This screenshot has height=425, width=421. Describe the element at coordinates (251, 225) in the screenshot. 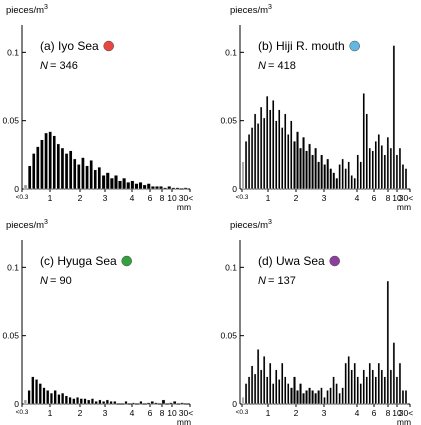

I see `y-unit-label: pieces/m3` at that location.